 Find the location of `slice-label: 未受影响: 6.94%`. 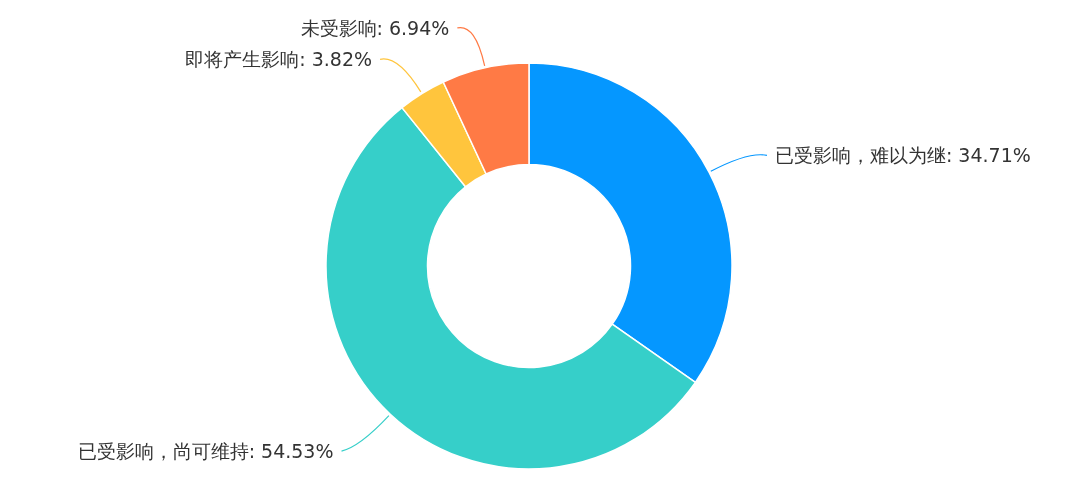

slice-label: 未受影响: 6.94% is located at coordinates (375, 27).